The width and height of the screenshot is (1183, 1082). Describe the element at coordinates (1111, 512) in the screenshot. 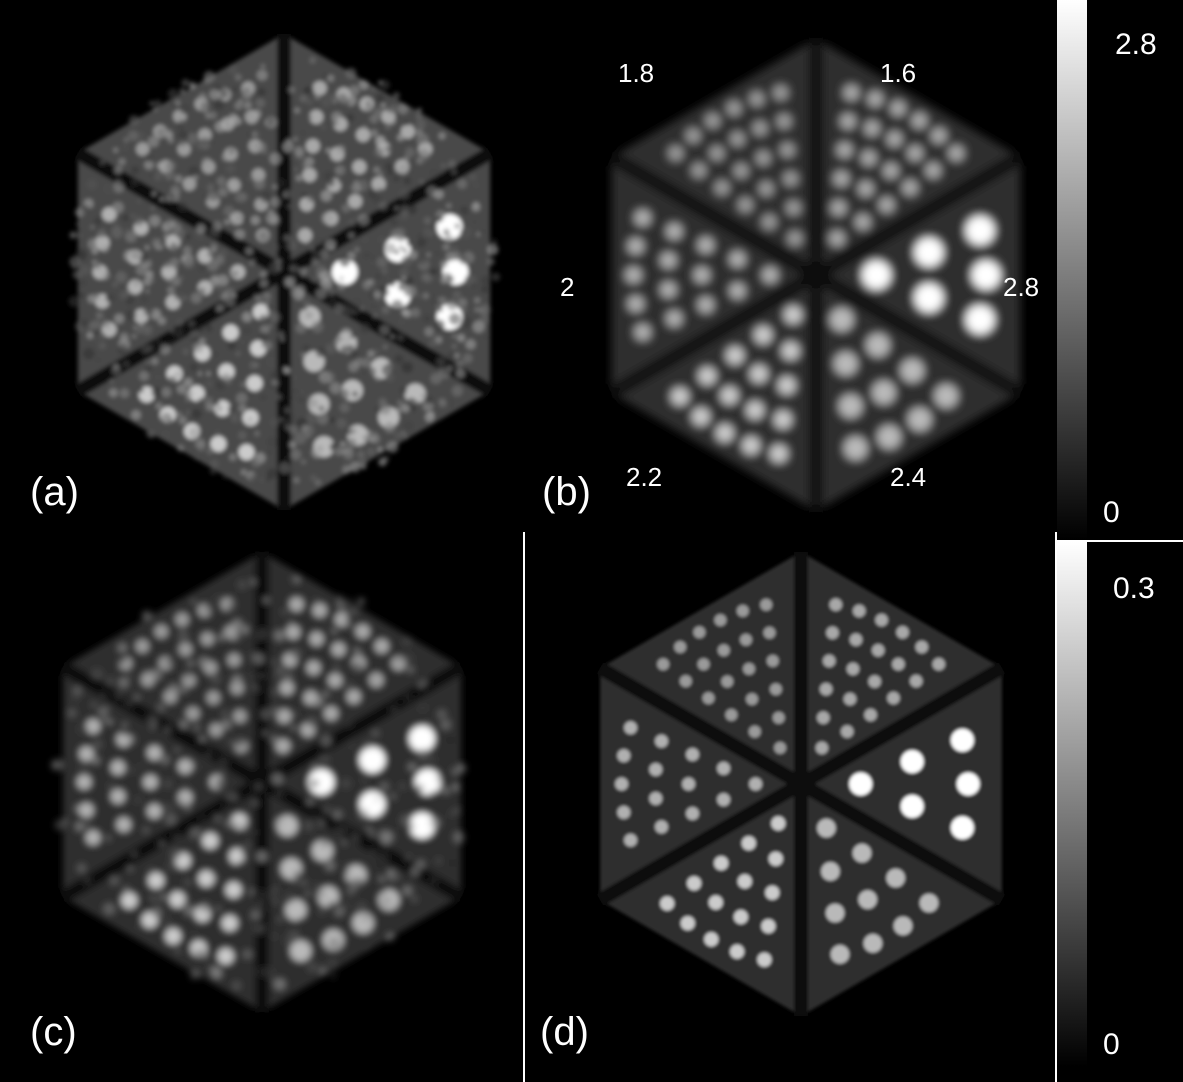

I see `colorbar-top-min: 0` at that location.